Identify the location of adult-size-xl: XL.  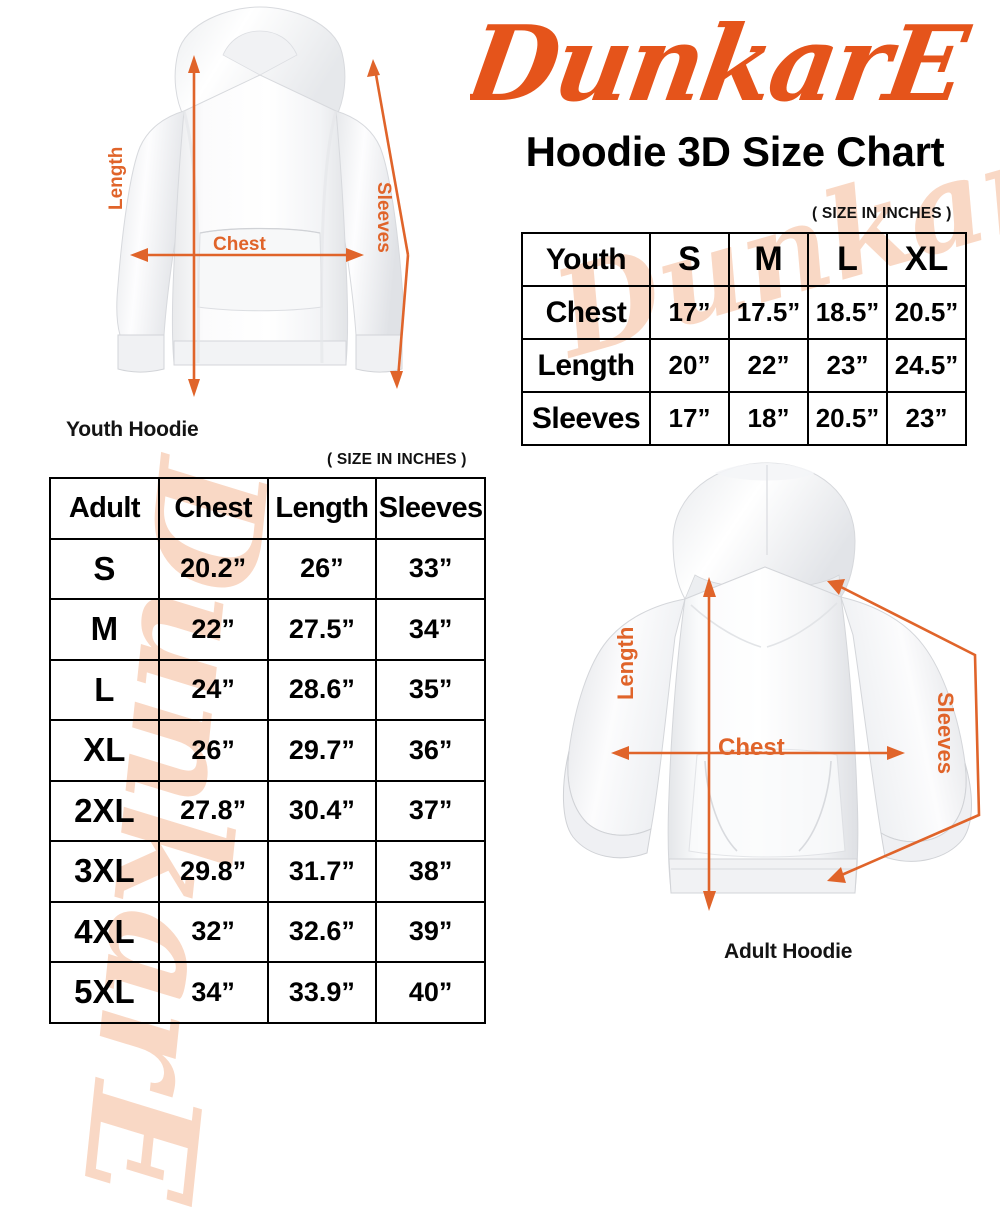
(104, 750).